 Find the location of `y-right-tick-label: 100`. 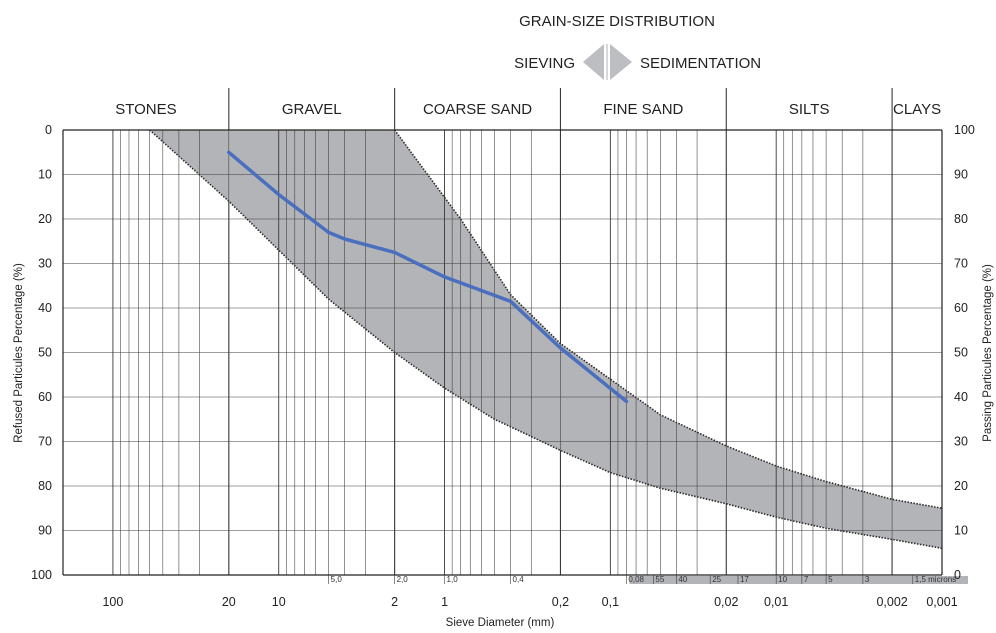

y-right-tick-label: 100 is located at coordinates (964, 130).